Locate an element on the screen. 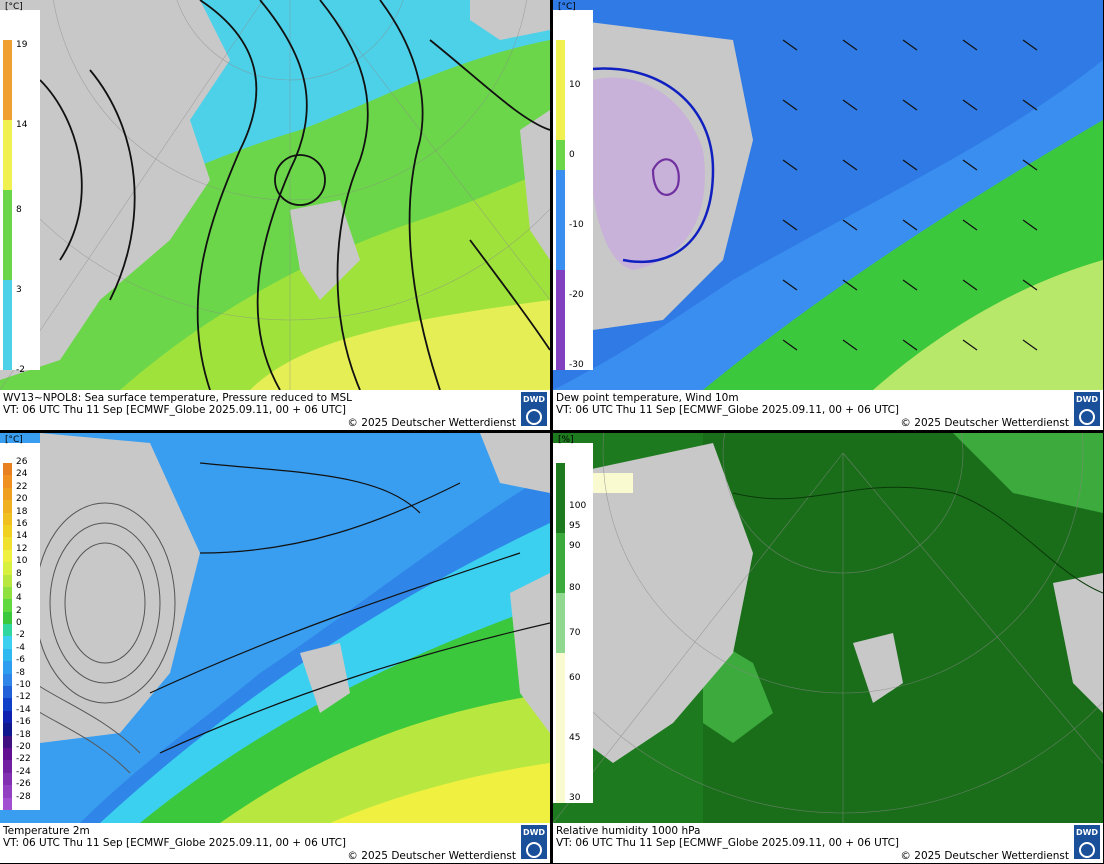 The image size is (1104, 864). legend-label: 60 is located at coordinates (575, 678).